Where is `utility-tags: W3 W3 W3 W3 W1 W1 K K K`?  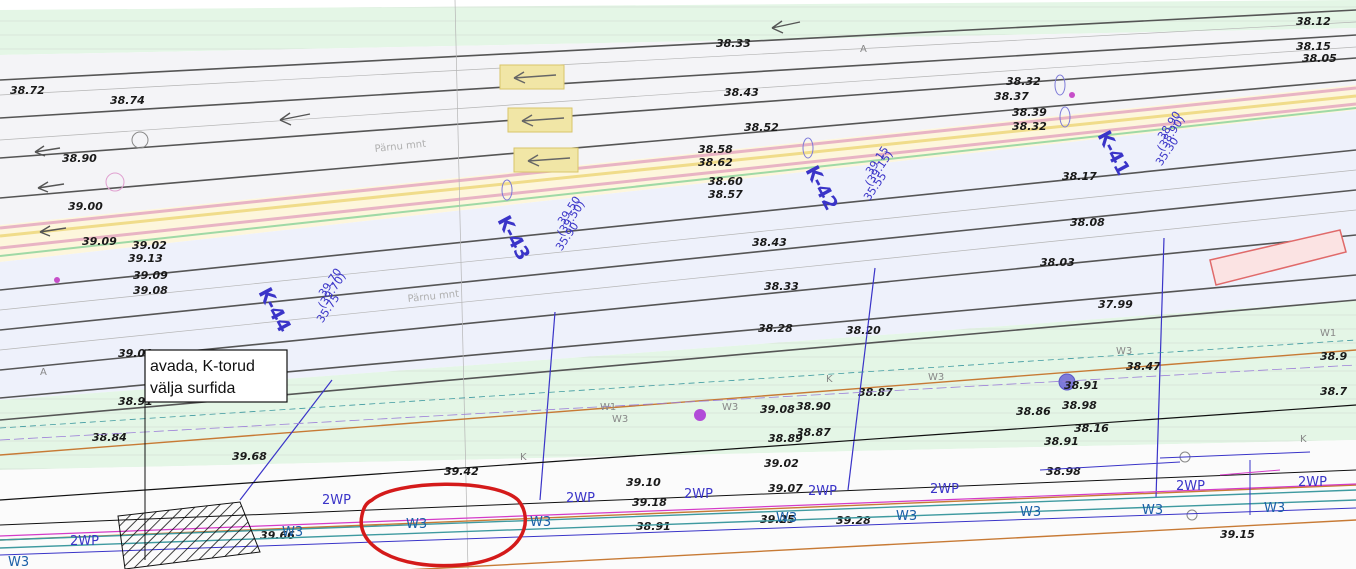
utility-tags: W3 W3 W3 W3 W1 W1 K K K is located at coordinates (928, 395).